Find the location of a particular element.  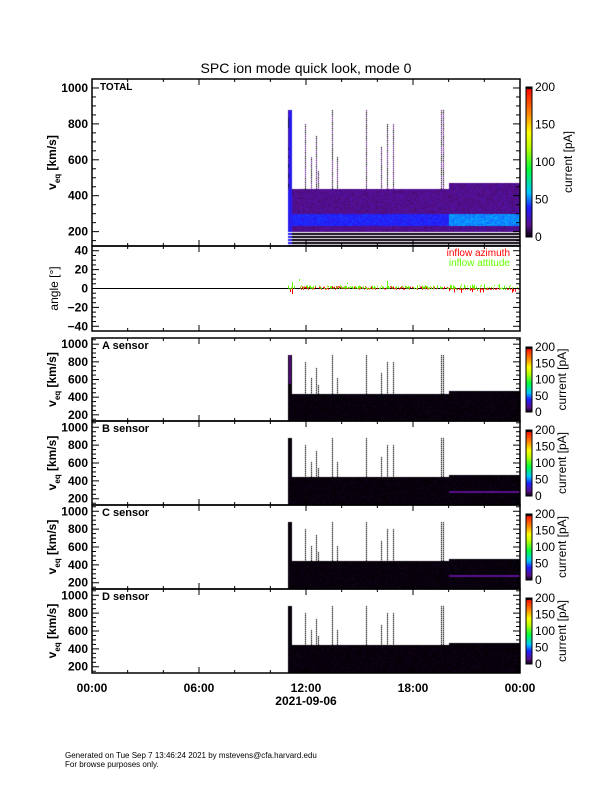

colorbar-tick-label: 200 is located at coordinates (545, 430).